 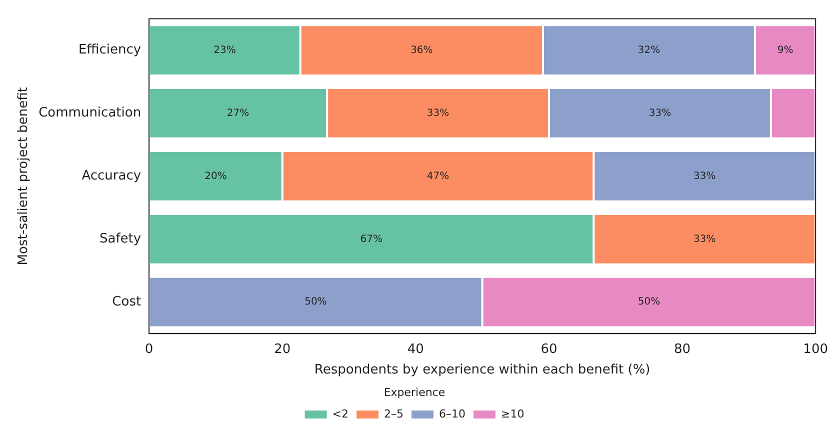 I want to click on x-tick-label: 60, so click(x=549, y=349).